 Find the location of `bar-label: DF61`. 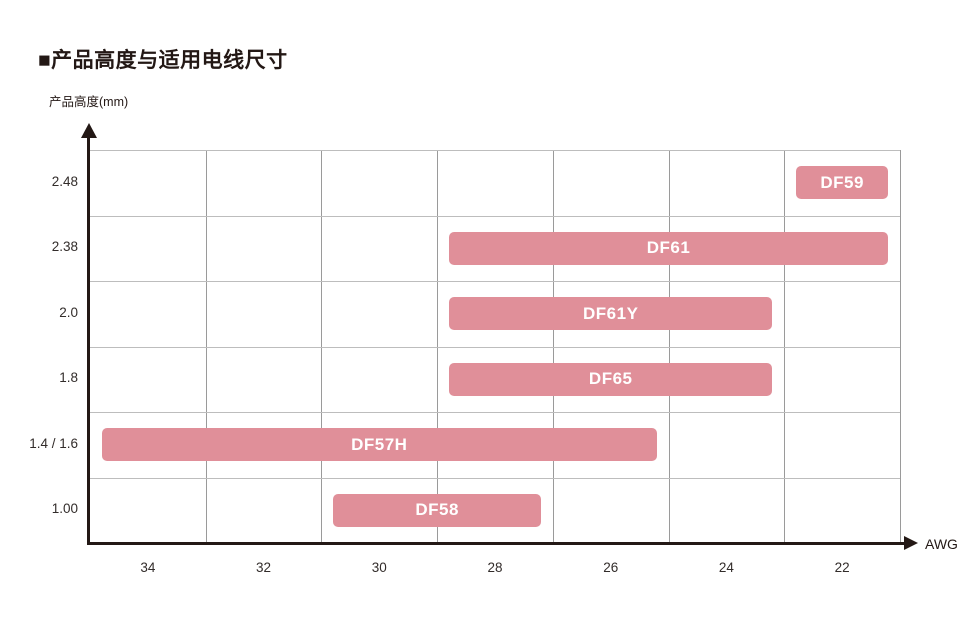

bar-label: DF61 is located at coordinates (668, 248).